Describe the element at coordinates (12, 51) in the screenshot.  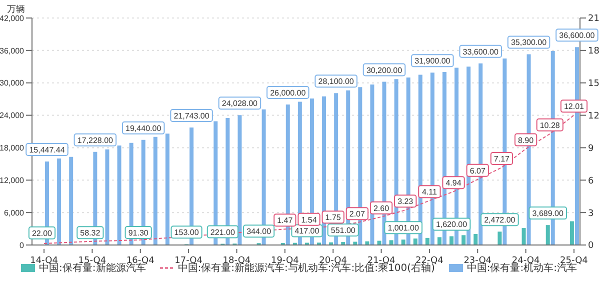
I see `y-tick-label: 36,000` at that location.